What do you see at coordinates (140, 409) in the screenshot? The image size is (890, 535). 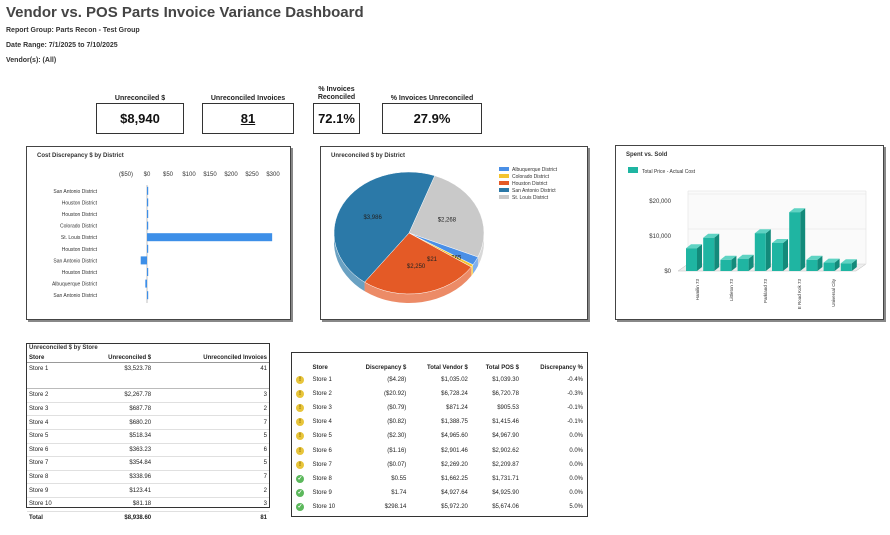 I see `table-cell: $687.78` at bounding box center [140, 409].